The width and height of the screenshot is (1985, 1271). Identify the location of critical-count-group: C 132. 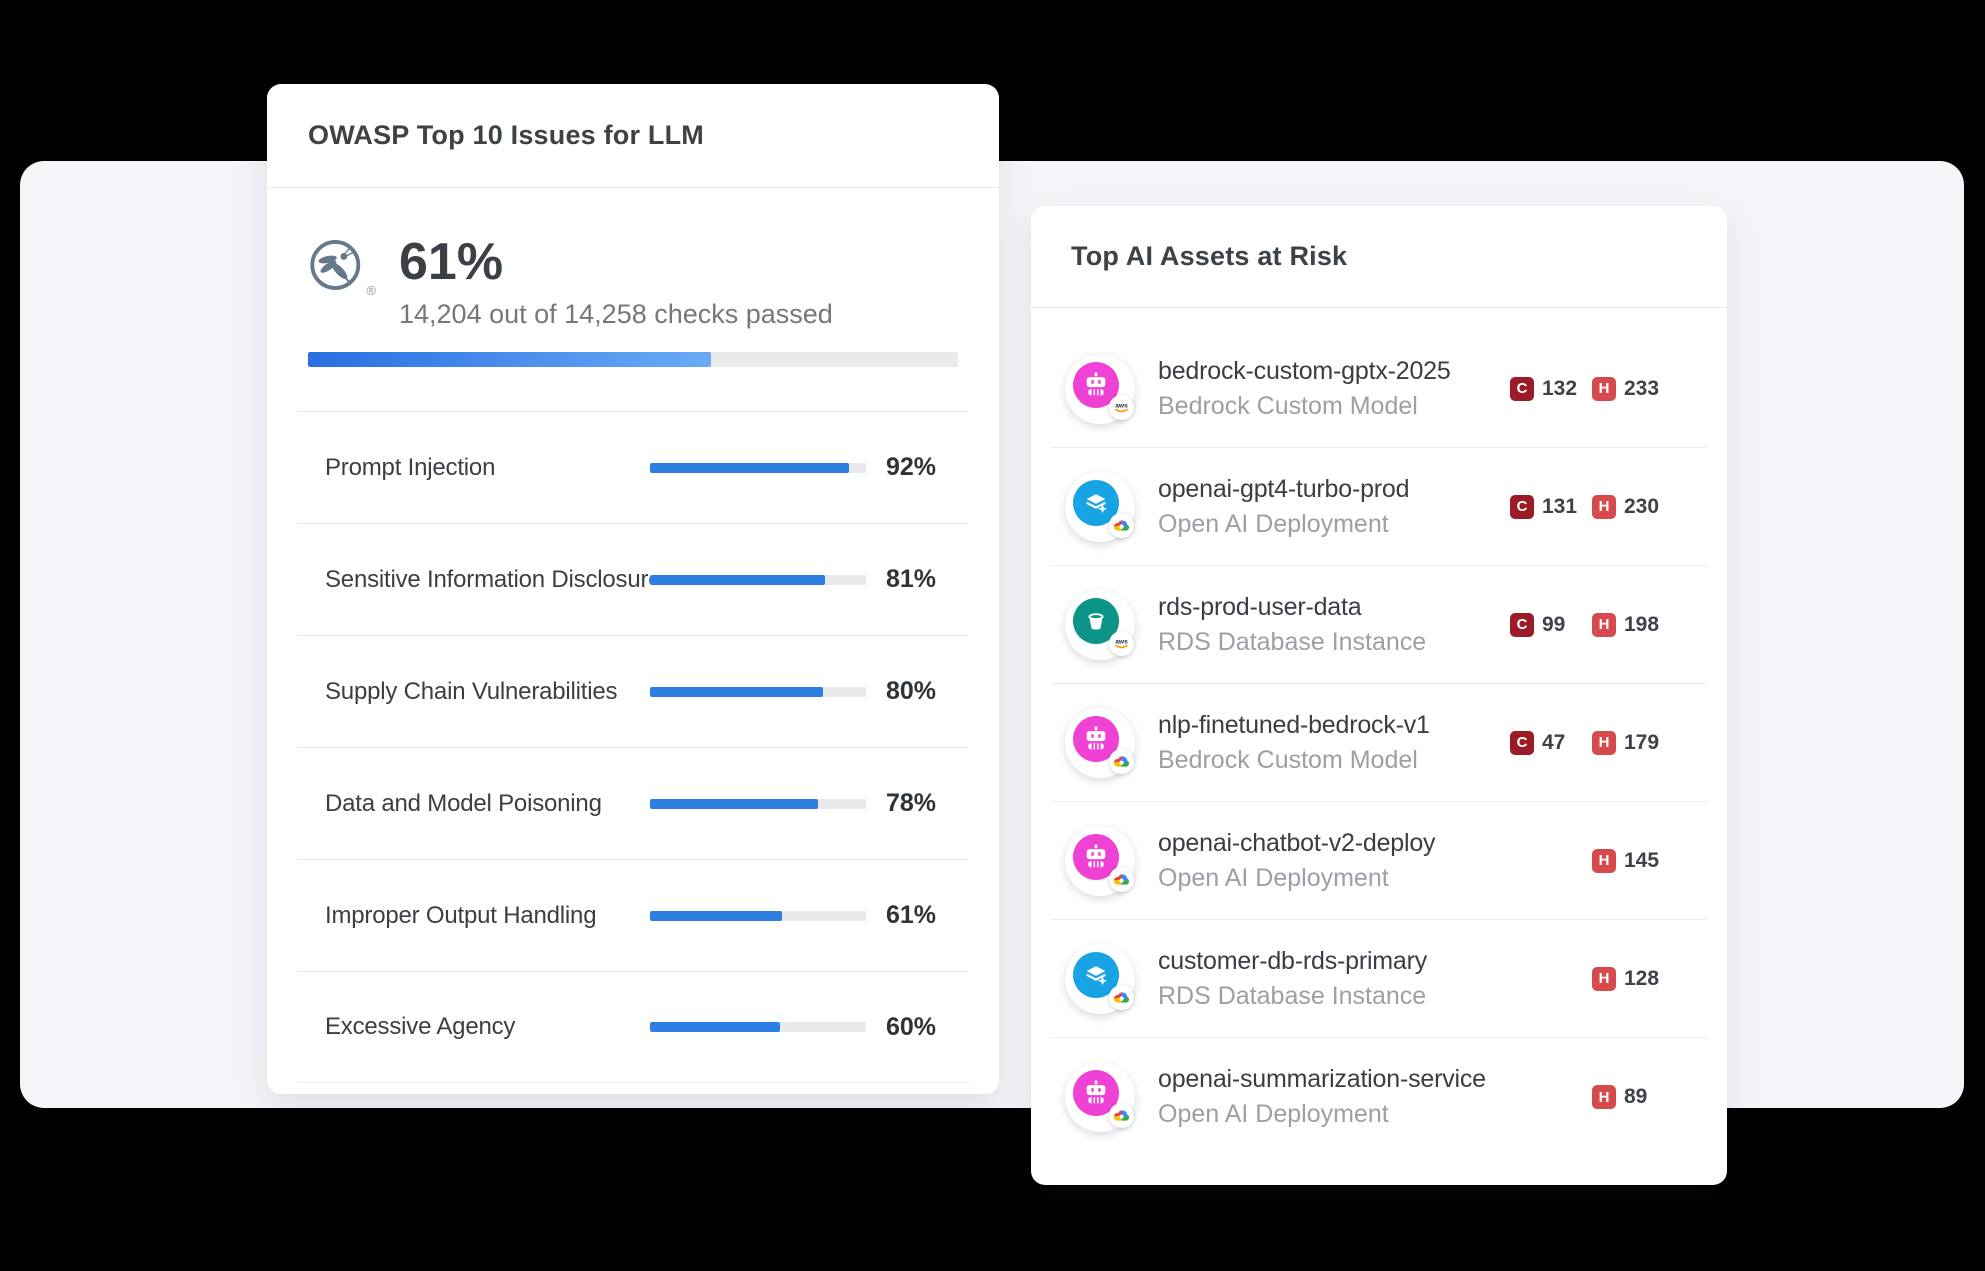
(1544, 388).